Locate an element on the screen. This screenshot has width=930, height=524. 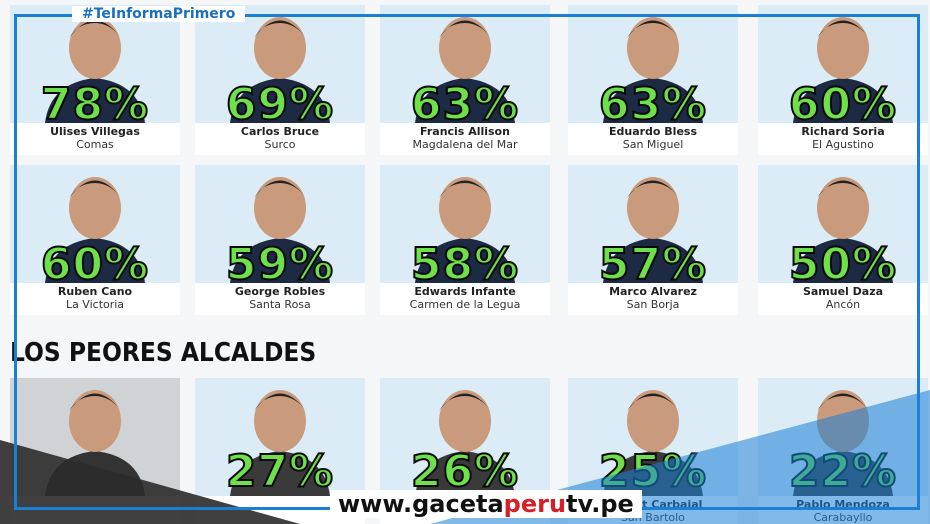
candidate-card: 58% Edwards Infante Carmen de la Legua is located at coordinates (465, 240).